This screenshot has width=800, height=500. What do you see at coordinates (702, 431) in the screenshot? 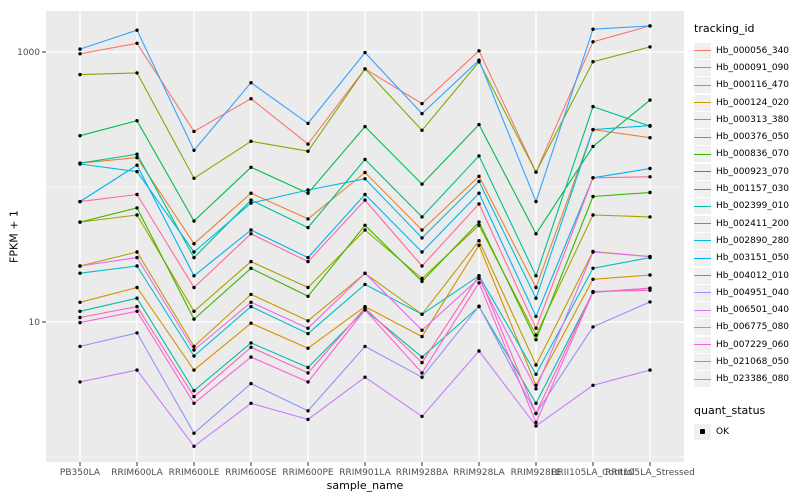
I see `quant-status-key-swatch` at bounding box center [702, 431].